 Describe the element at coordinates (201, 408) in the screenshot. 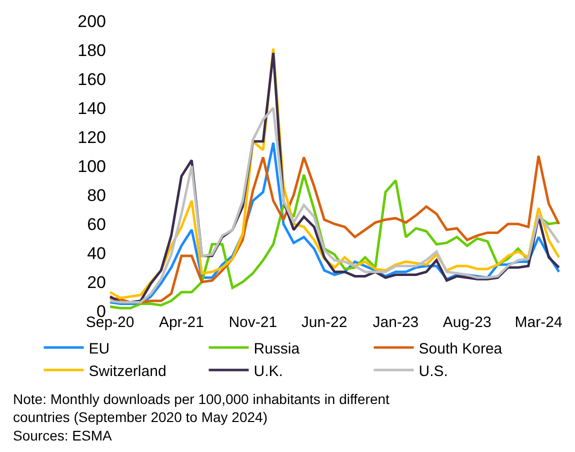

I see `text: Note: Monthly downloads per 100,000 inhabitants in different countries (September 2020 to May 2024)` at that location.